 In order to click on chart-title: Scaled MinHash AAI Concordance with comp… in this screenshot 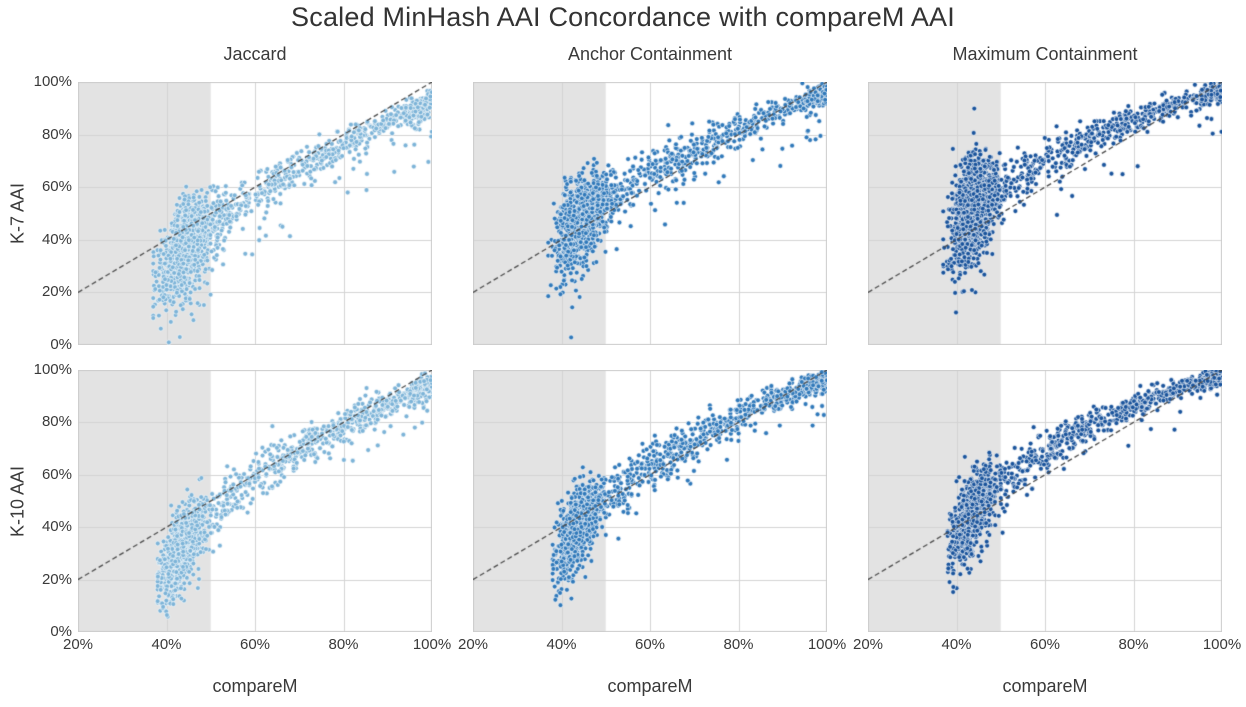, I will do `click(623, 17)`.